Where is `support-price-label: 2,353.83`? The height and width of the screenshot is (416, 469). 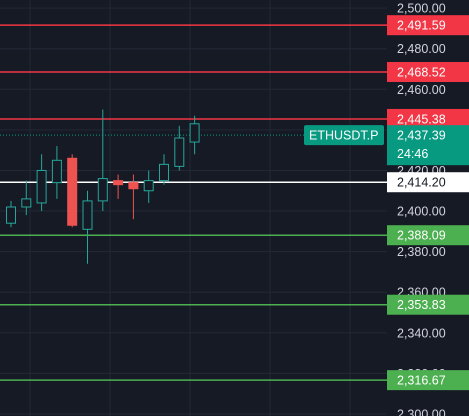 support-price-label: 2,353.83 is located at coordinates (428, 304).